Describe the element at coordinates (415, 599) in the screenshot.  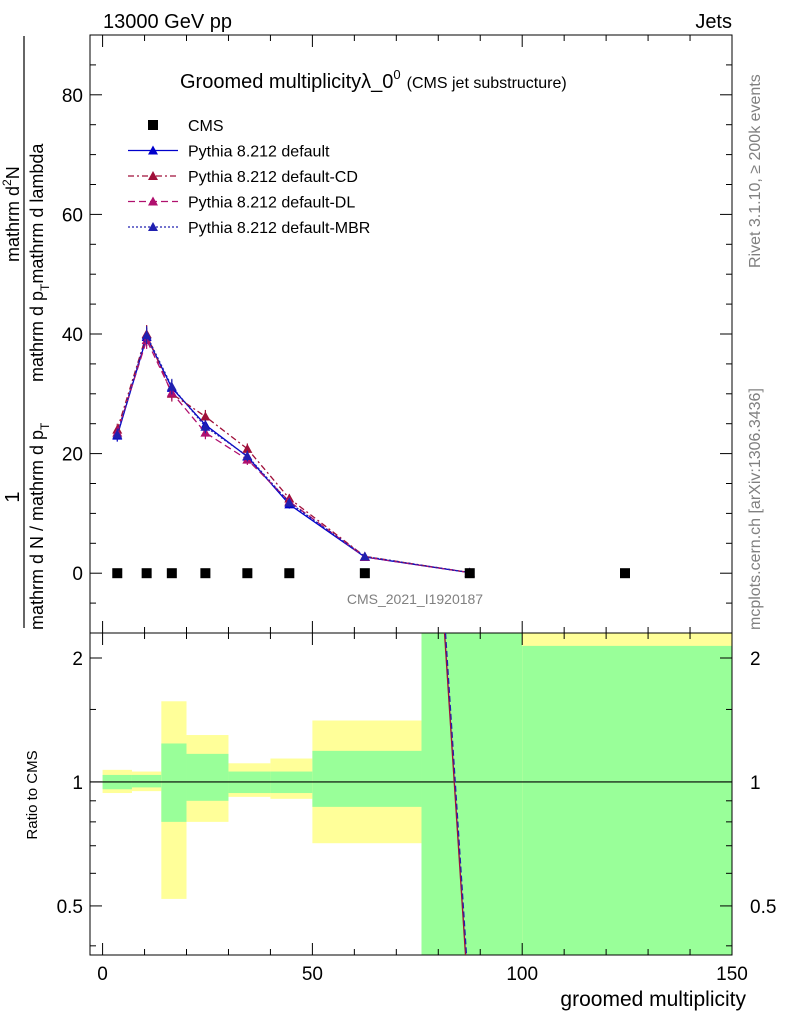
I see `analysis-watermark: CMS_2021_I1920187` at that location.